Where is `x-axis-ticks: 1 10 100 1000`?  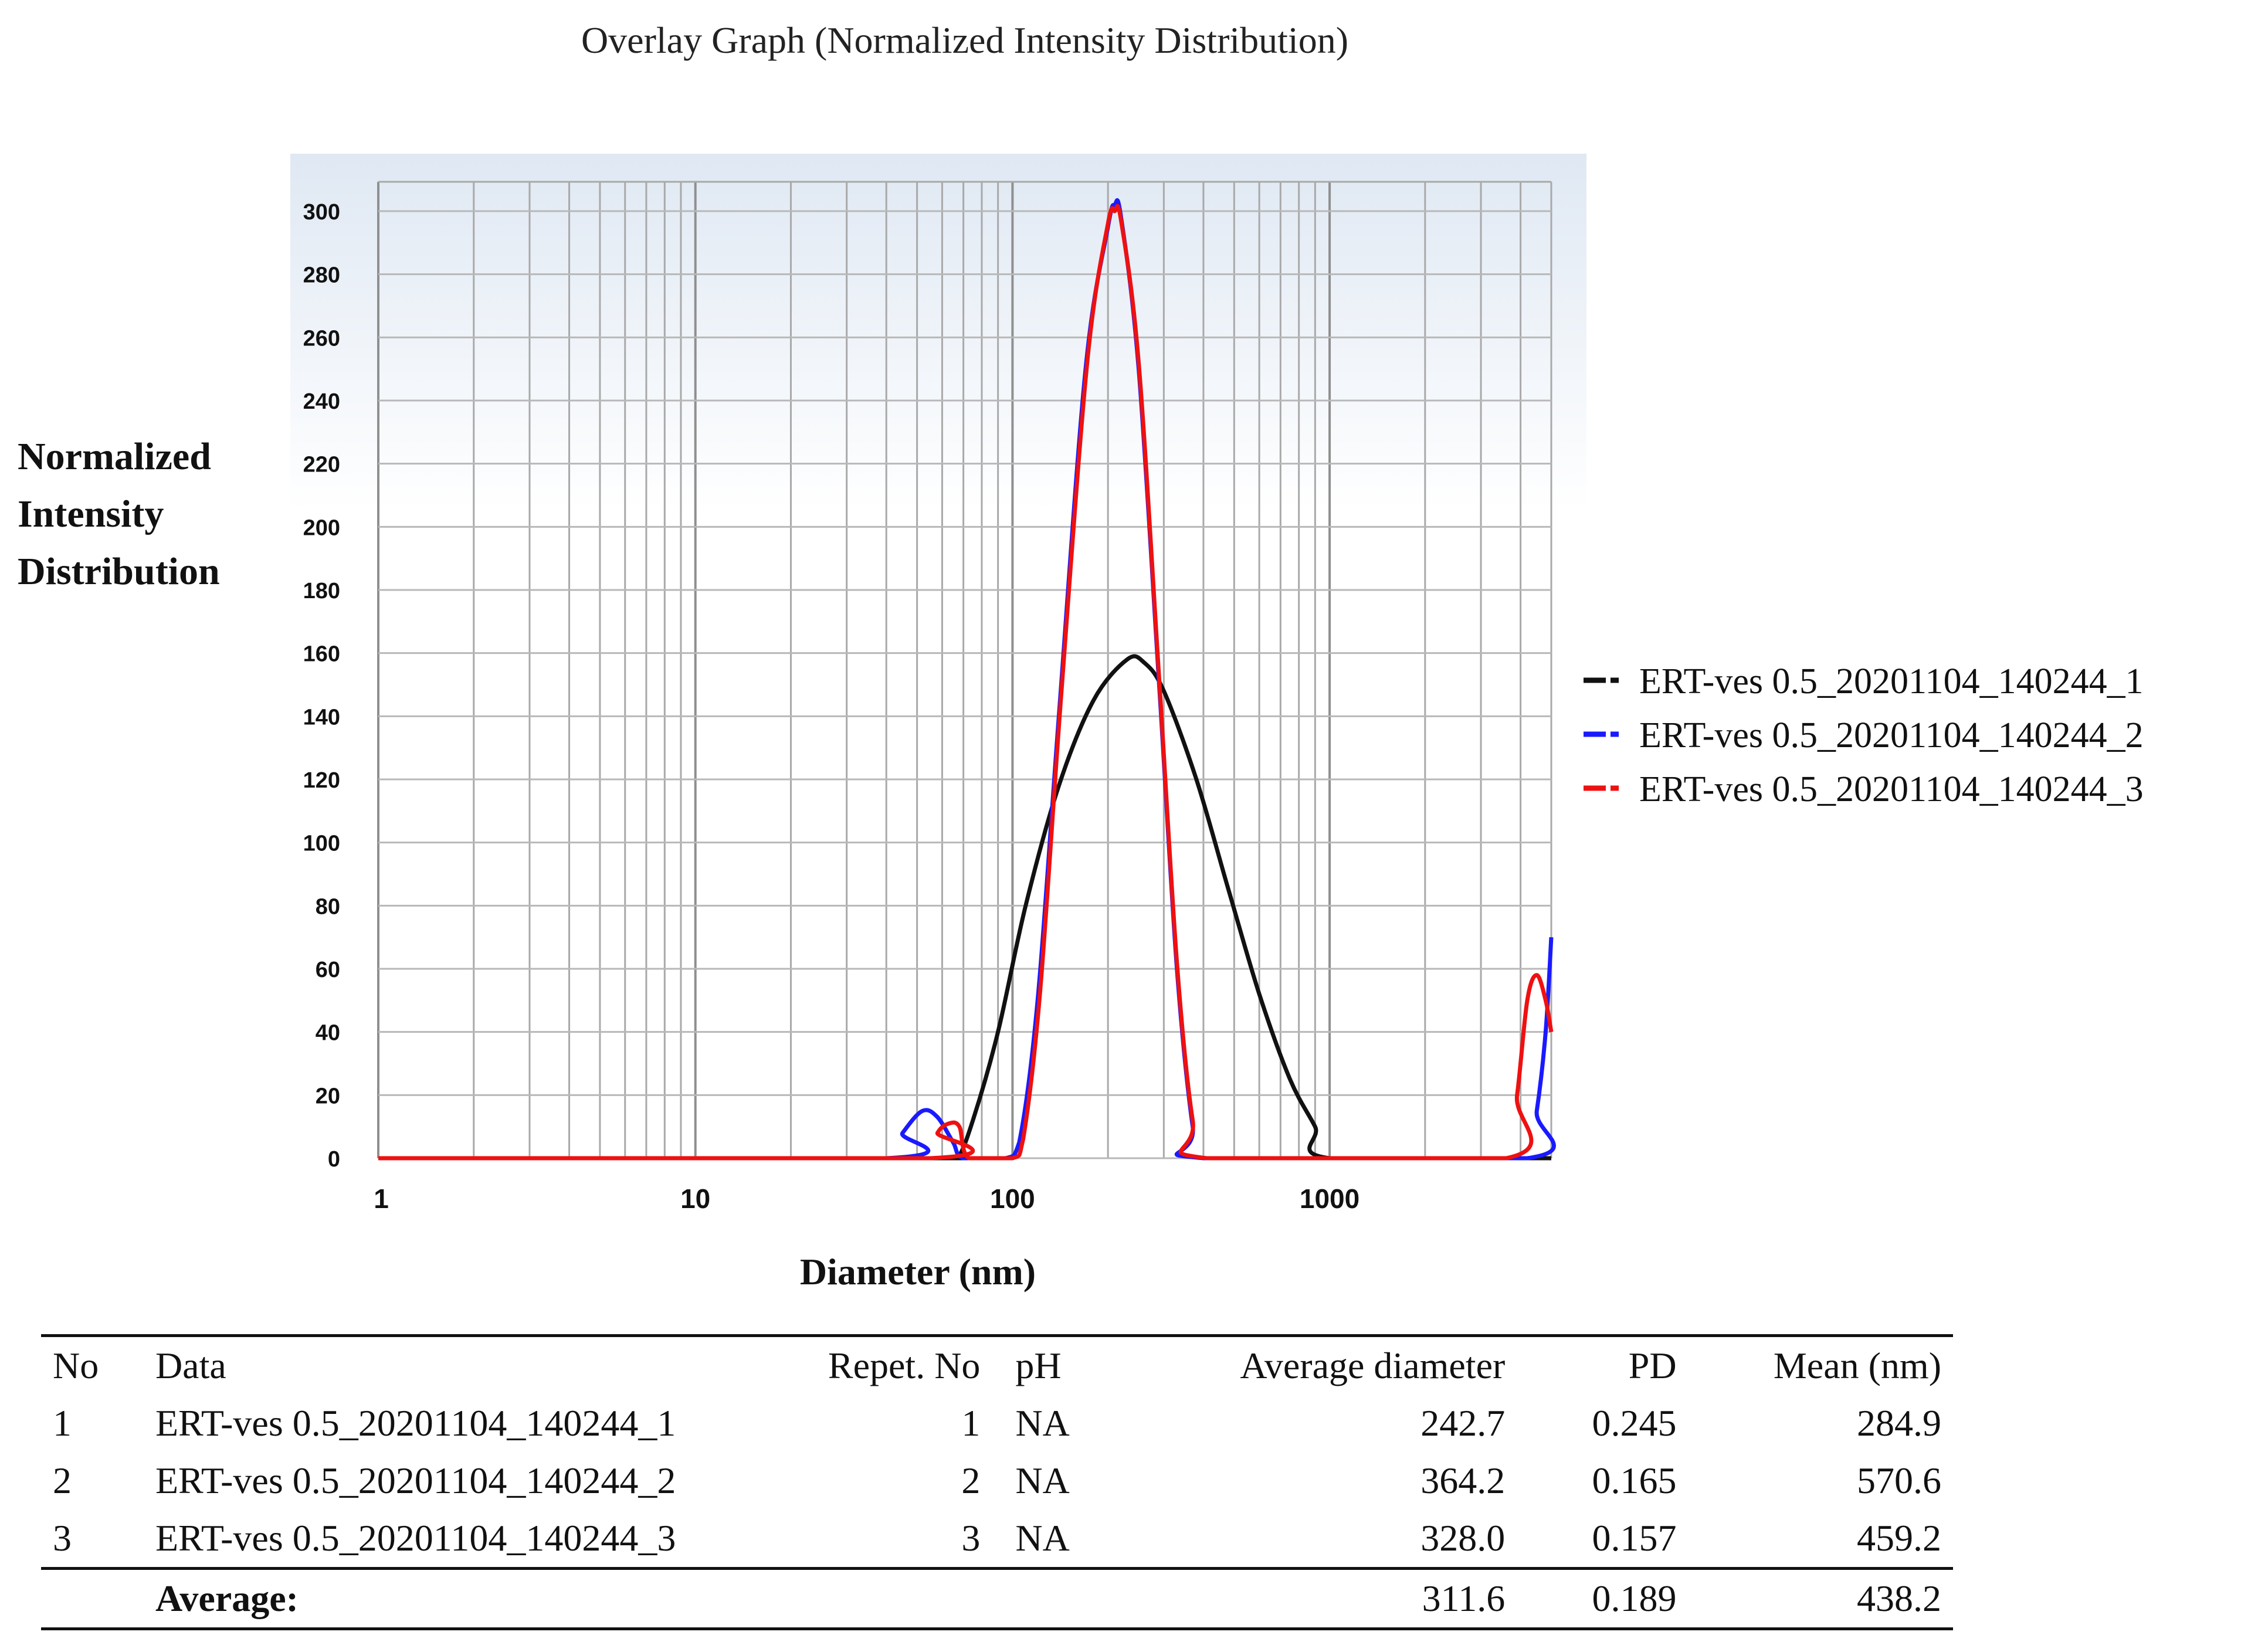
x-axis-ticks: 1 10 100 1000 is located at coordinates (867, 1198).